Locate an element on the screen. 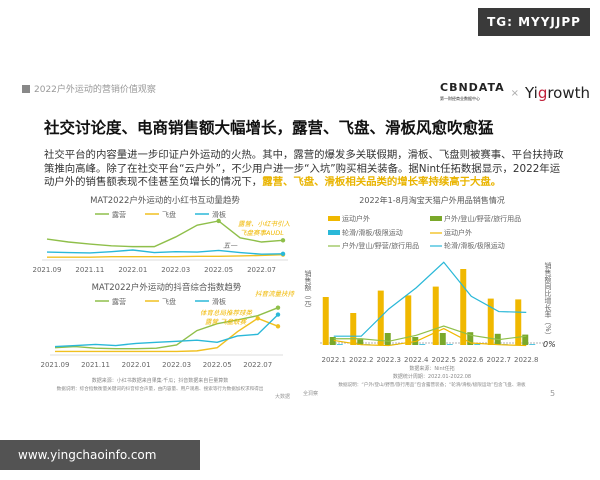 The width and height of the screenshot is (600, 480). page-number: 5 is located at coordinates (552, 393).